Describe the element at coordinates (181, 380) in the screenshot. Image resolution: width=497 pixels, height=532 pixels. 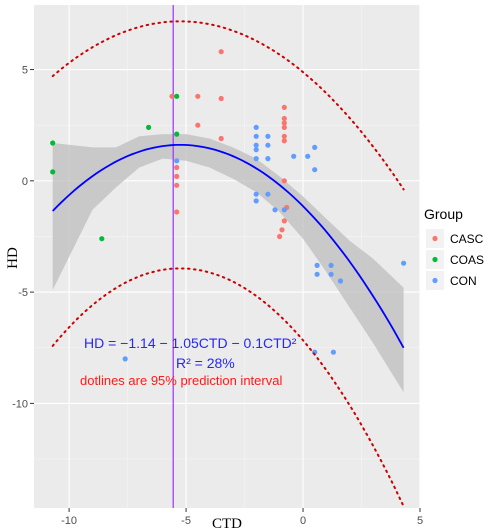
I see `note-annotation: dotlines are 95% prediction interval` at that location.